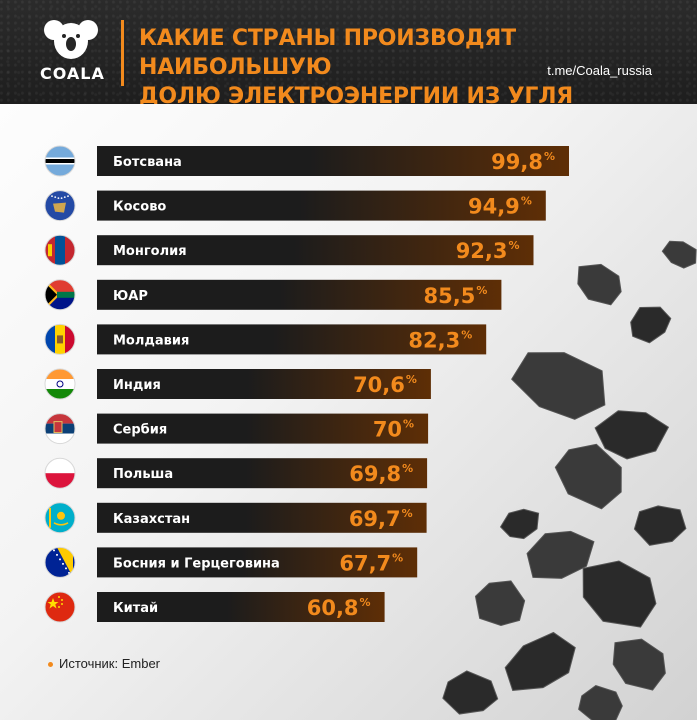 The width and height of the screenshot is (697, 720). I want to click on category-label: Китай, so click(135, 608).